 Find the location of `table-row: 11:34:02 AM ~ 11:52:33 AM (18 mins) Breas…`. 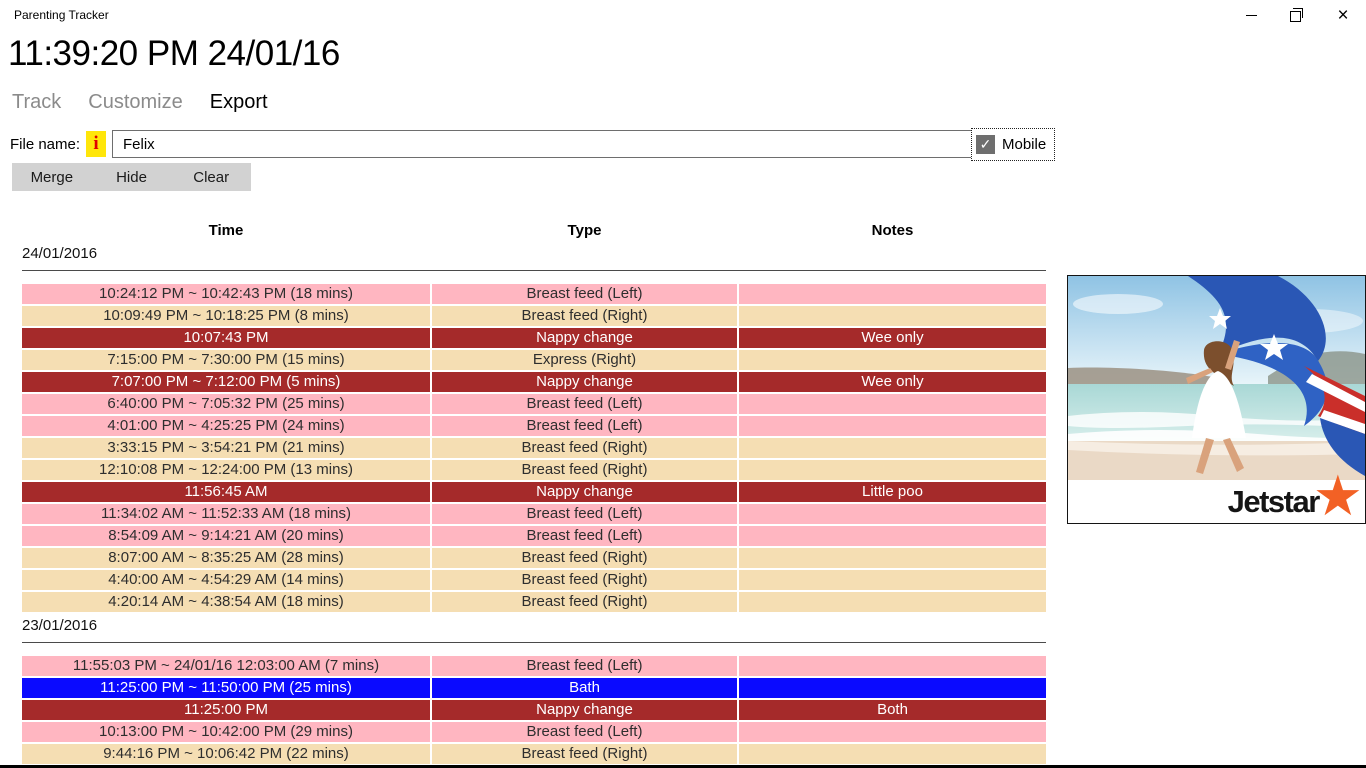

table-row: 11:34:02 AM ~ 11:52:33 AM (18 mins) Breas… is located at coordinates (534, 514).